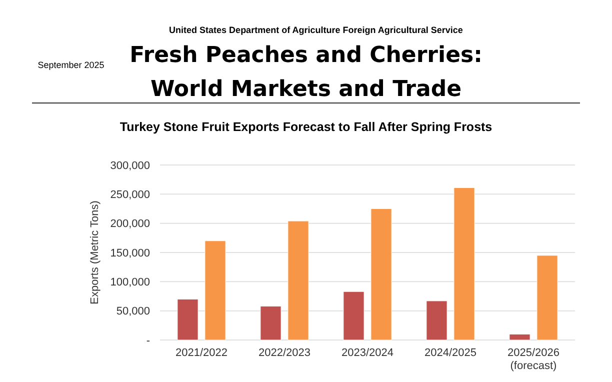 The image size is (612, 382). I want to click on y-tick-label: 150,000, so click(130, 253).